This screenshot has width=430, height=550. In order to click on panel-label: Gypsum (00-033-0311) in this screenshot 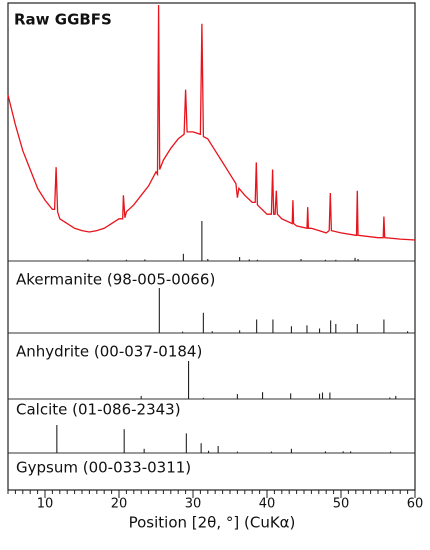, I will do `click(103, 468)`.